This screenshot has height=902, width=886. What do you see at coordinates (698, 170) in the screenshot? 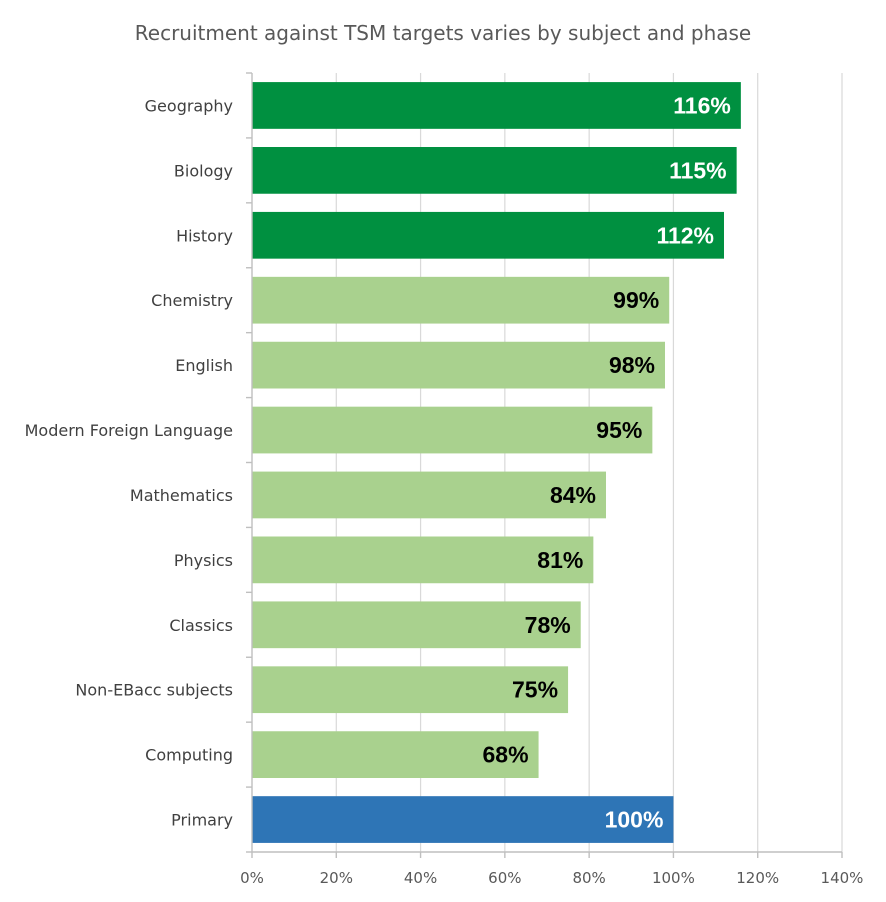
I see `data-label: 115%` at bounding box center [698, 170].